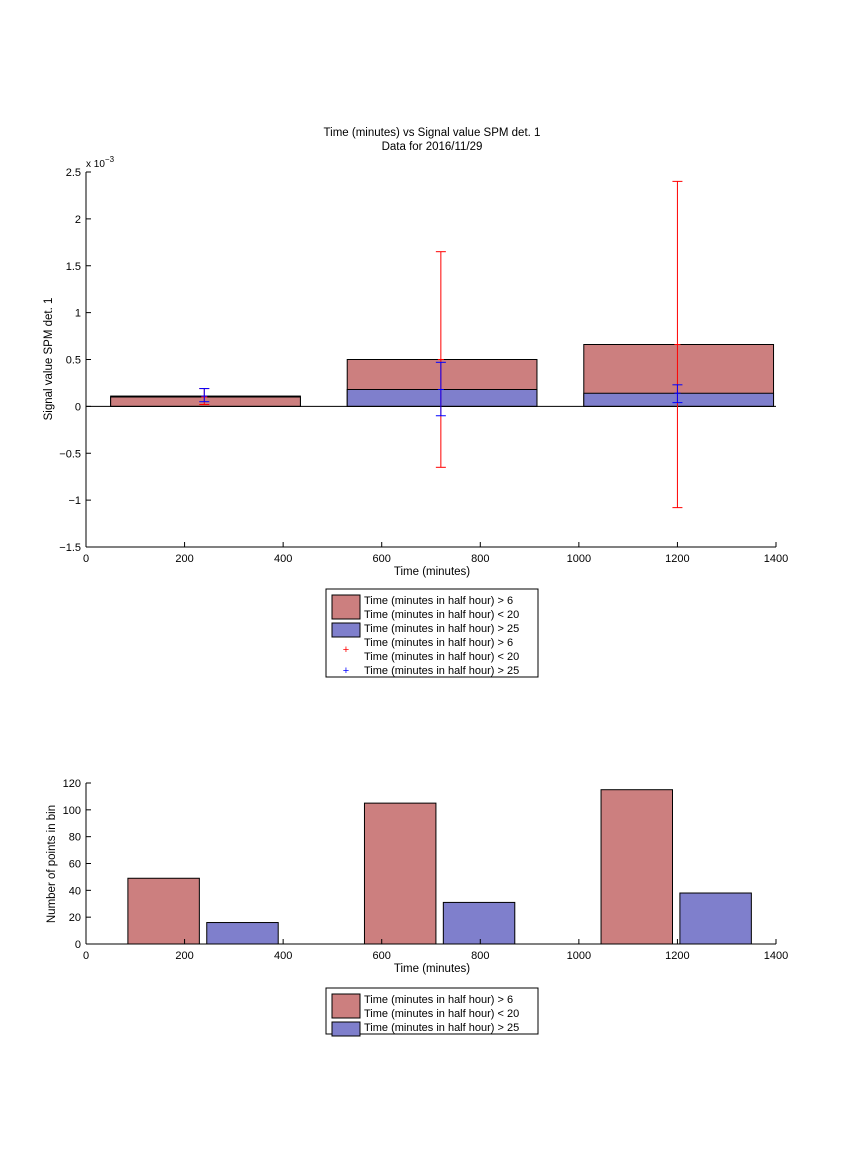 The image size is (864, 1152). What do you see at coordinates (95, 164) in the screenshot?
I see `y-exponent-base: x 10` at bounding box center [95, 164].